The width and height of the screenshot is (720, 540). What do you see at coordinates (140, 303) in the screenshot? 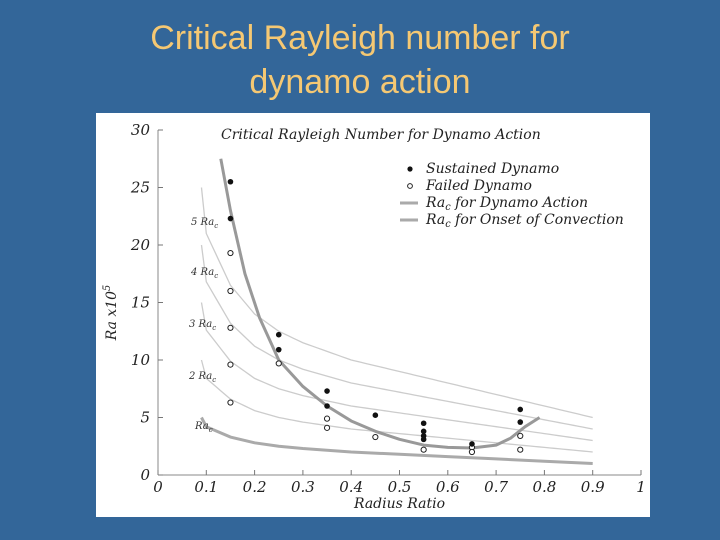
I see `y-tick-label: 15` at bounding box center [140, 303].